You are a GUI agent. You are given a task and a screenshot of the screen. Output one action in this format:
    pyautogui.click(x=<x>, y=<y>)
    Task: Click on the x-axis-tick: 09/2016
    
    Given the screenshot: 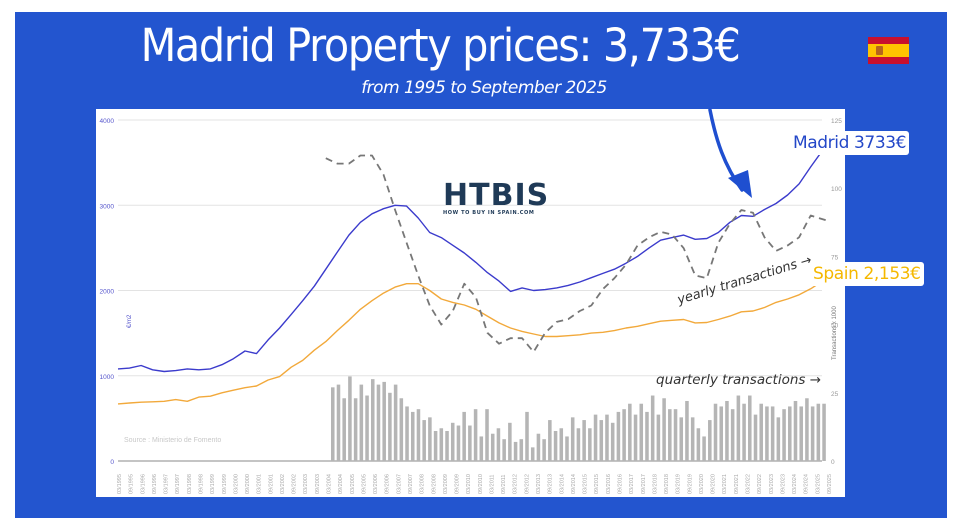 What is the action you would take?
    pyautogui.click(x=620, y=484)
    